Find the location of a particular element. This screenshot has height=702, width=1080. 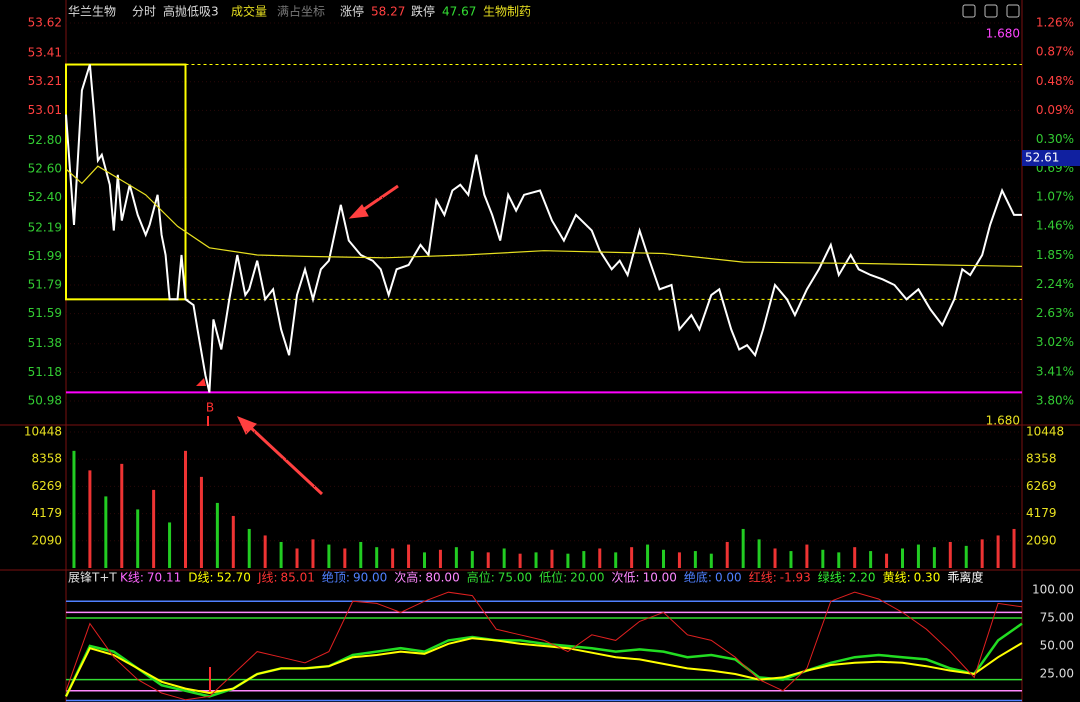

legend-name: 红线: is located at coordinates (763, 577).